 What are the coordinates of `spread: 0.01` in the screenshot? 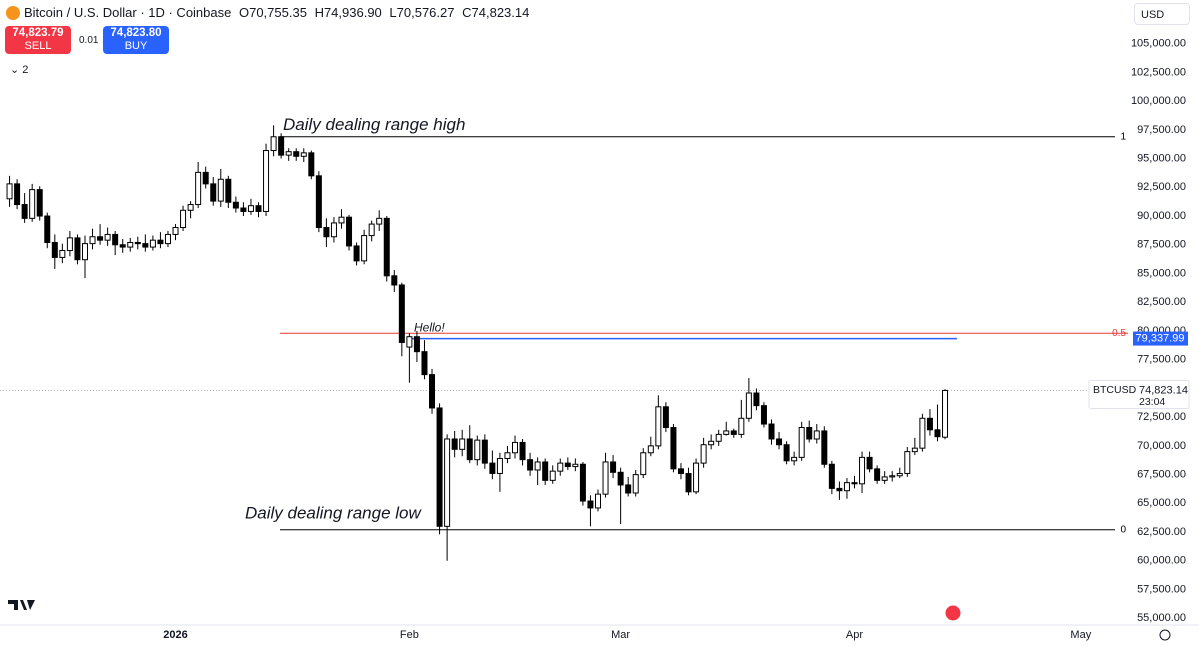 It's located at (89, 40).